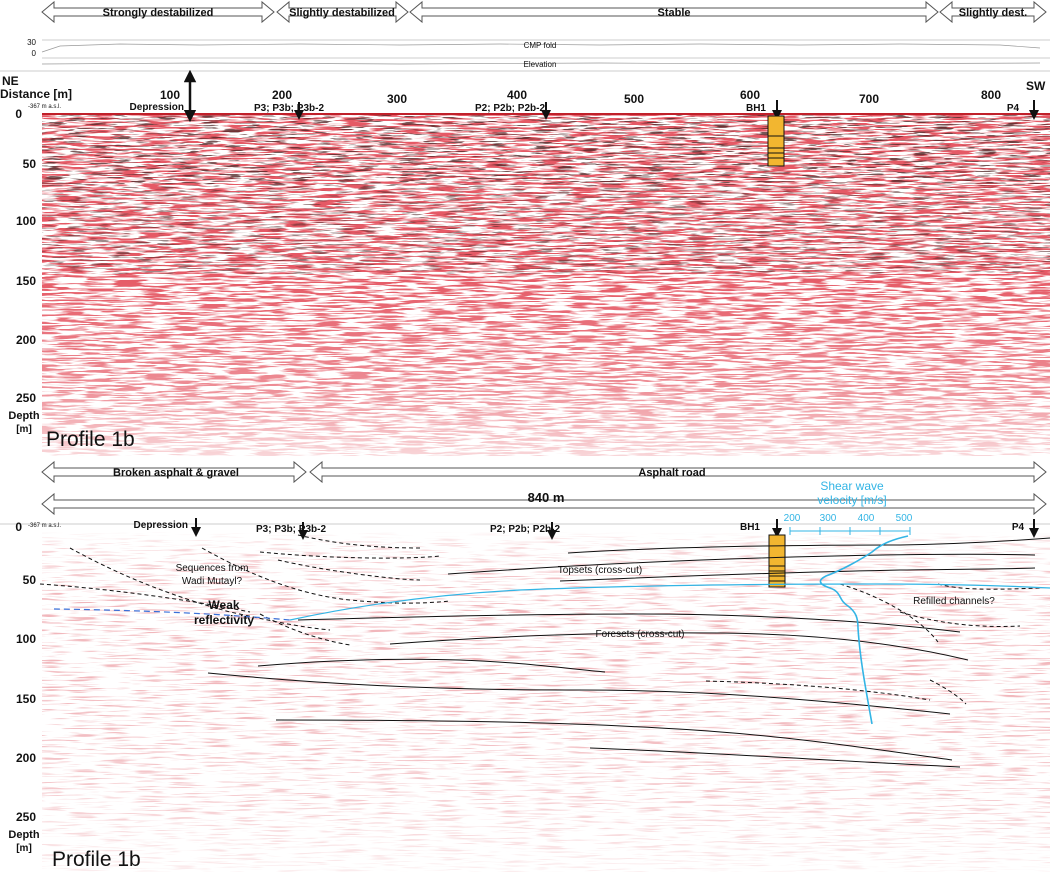 This screenshot has width=1056, height=874. I want to click on top-depth-tick-250: 250, so click(26, 398).